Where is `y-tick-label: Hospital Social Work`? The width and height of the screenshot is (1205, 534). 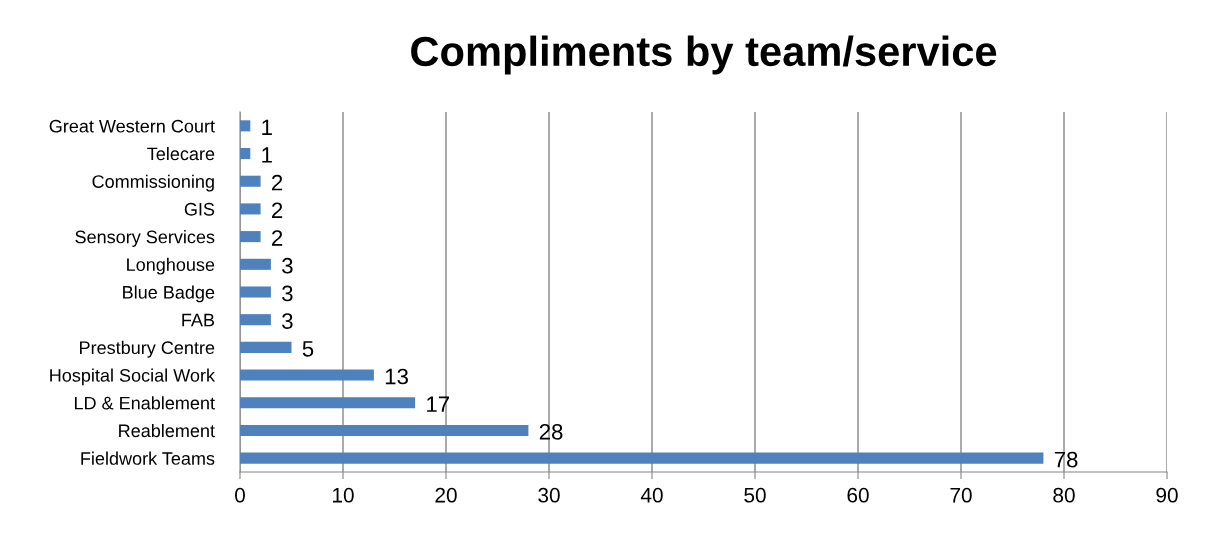 y-tick-label: Hospital Social Work is located at coordinates (133, 377).